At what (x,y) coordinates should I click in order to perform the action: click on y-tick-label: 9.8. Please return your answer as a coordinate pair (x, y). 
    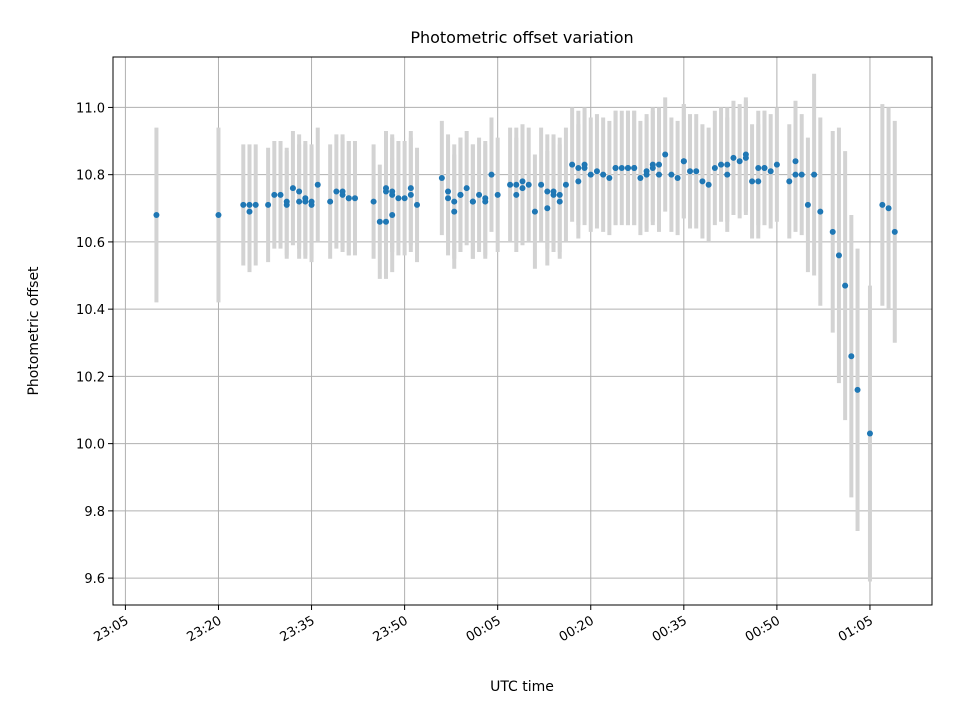
    Looking at the image, I should click on (94, 512).